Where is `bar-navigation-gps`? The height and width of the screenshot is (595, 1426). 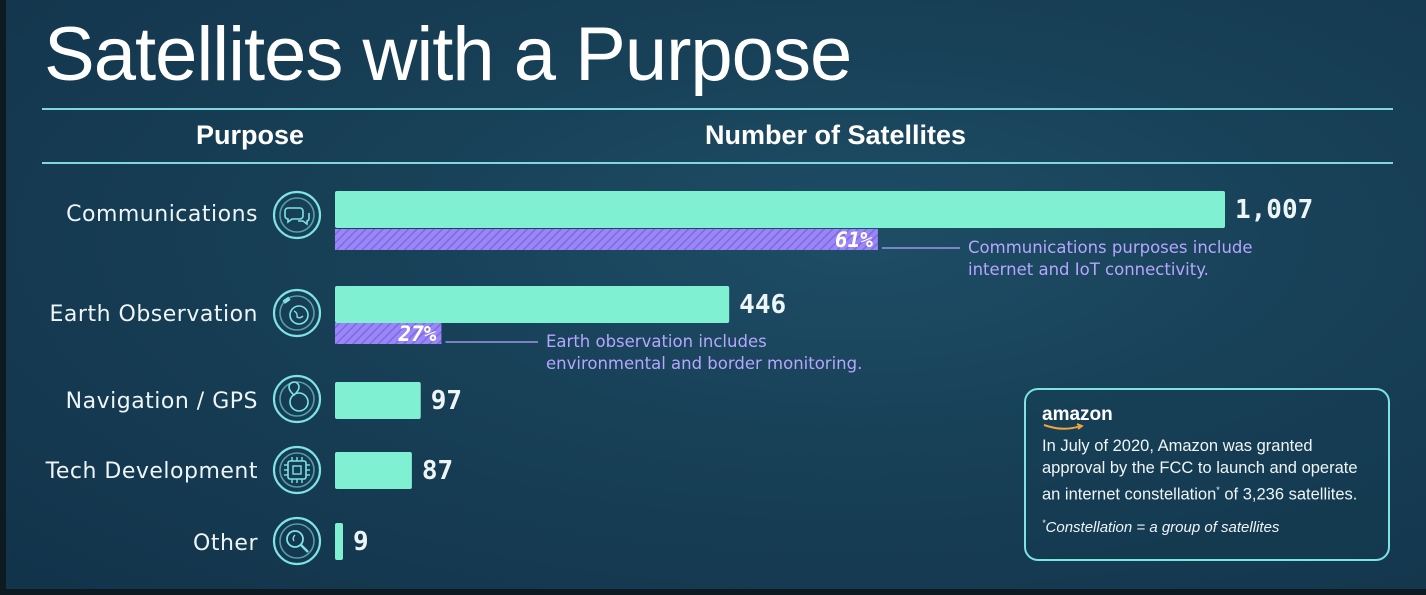
bar-navigation-gps is located at coordinates (378, 400).